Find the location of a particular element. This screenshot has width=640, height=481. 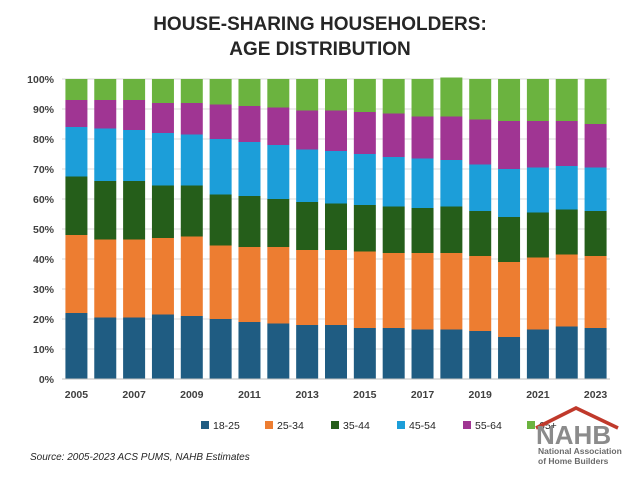

bar-segment-25-34-2019 is located at coordinates (480, 293).